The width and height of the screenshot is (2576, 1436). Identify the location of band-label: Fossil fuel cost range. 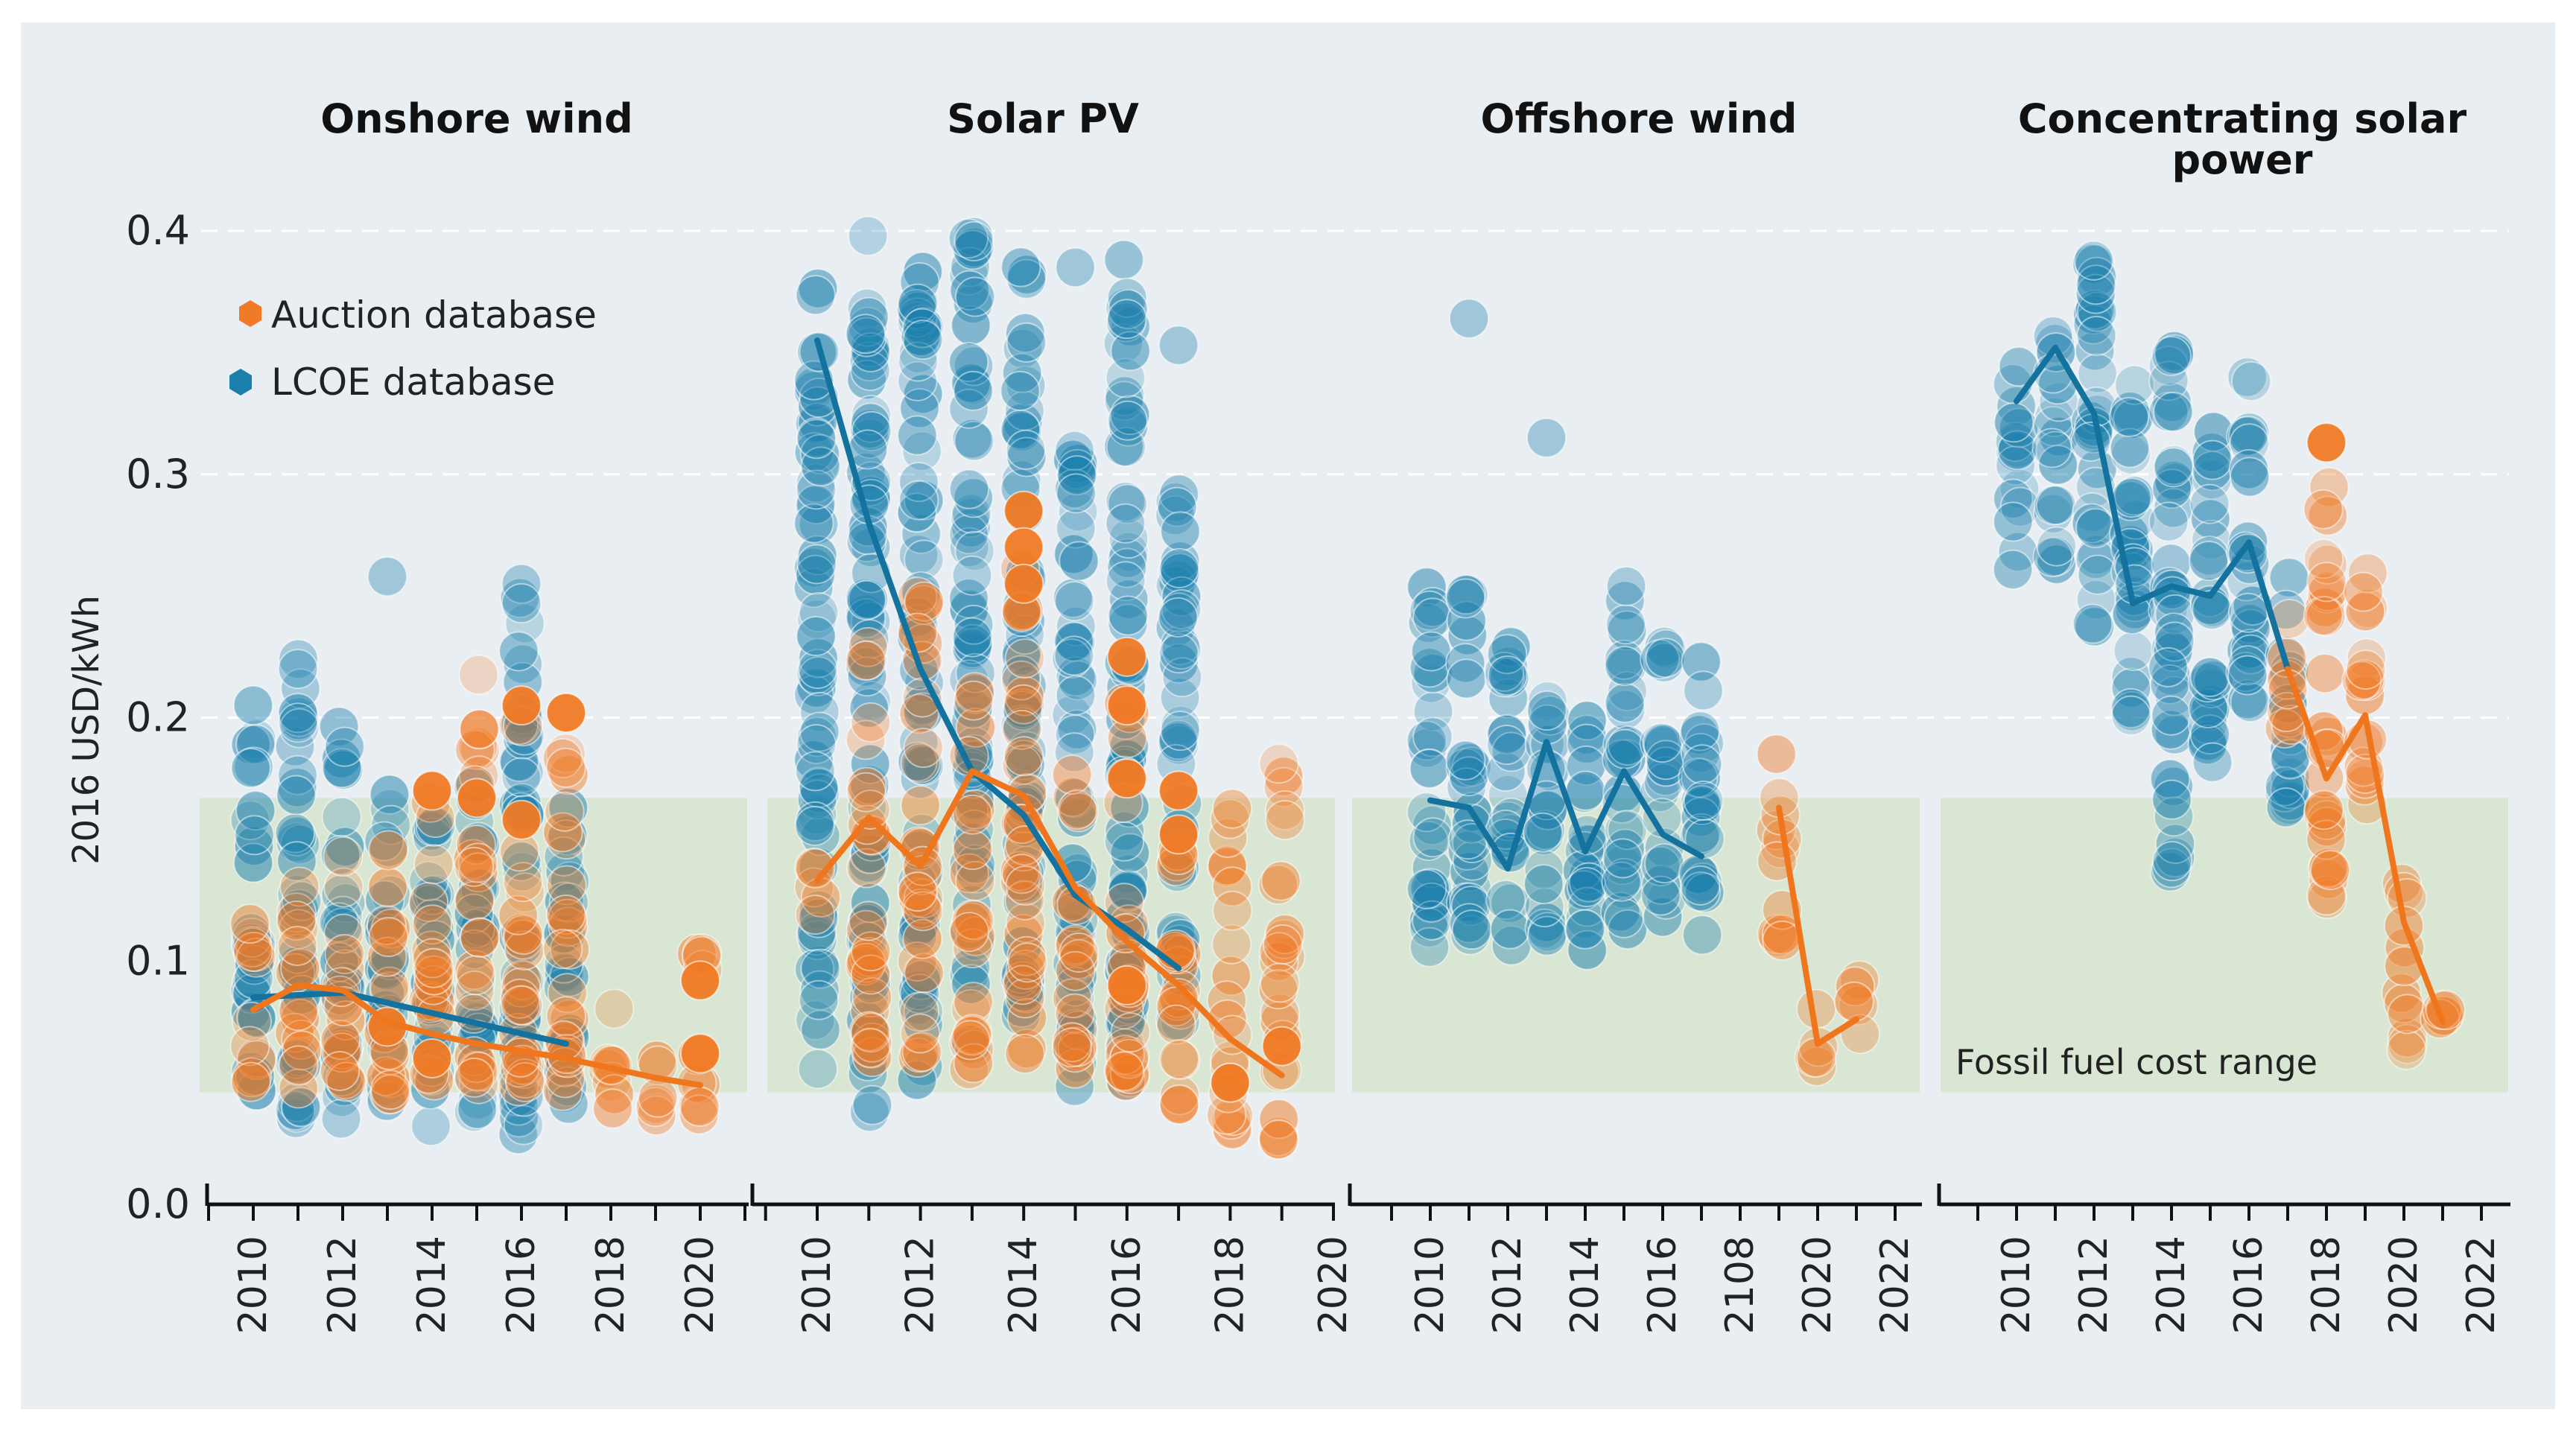
(2136, 1062).